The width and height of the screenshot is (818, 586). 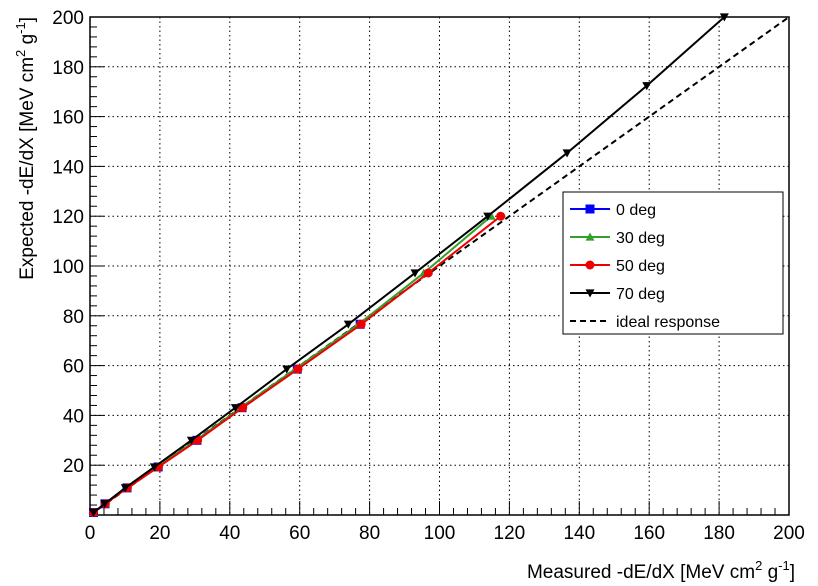 I want to click on y-axis-title: Expected -dE/dX [MeV cm2 g-1], so click(x=25, y=148).